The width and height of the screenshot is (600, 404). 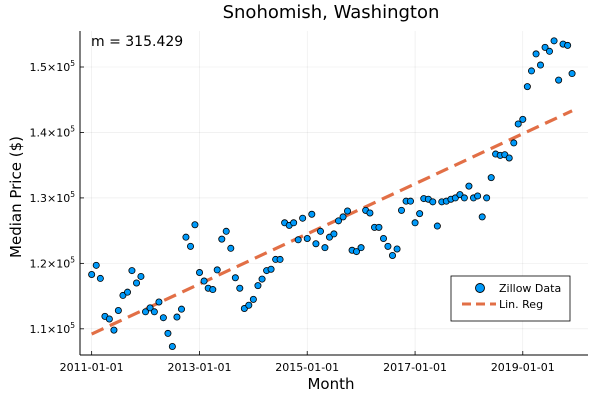 What do you see at coordinates (330, 384) in the screenshot?
I see `x-axis-title: Month` at bounding box center [330, 384].